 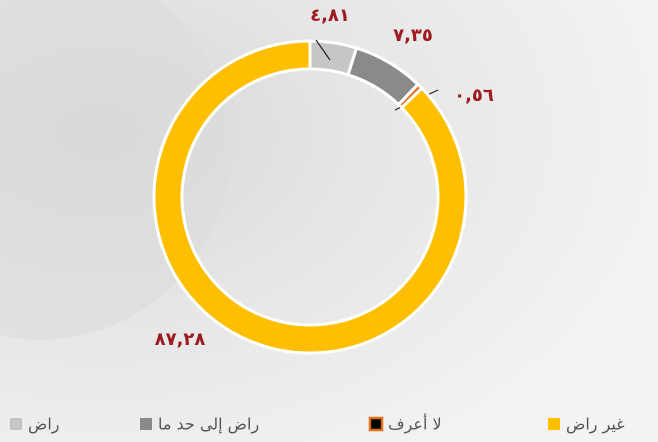 I want to click on value-label: ٧,٣٥, so click(x=413, y=35).